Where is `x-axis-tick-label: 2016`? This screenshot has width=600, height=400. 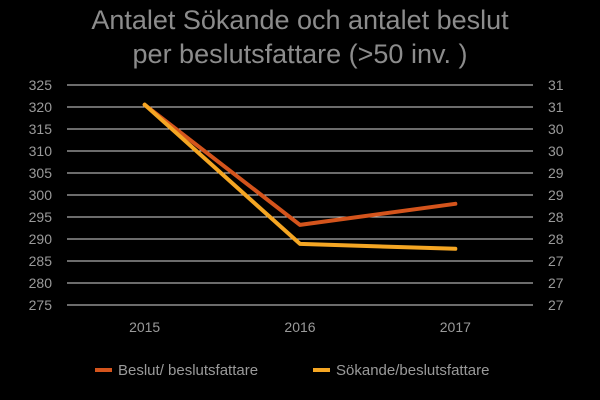 x-axis-tick-label: 2016 is located at coordinates (299, 327).